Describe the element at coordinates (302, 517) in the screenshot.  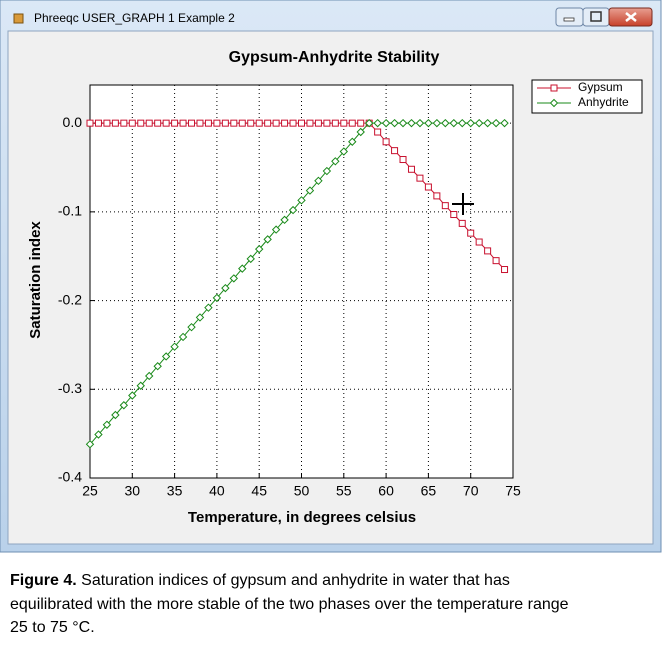
I see `x-axis-label: Temperature, in degrees celsius` at that location.